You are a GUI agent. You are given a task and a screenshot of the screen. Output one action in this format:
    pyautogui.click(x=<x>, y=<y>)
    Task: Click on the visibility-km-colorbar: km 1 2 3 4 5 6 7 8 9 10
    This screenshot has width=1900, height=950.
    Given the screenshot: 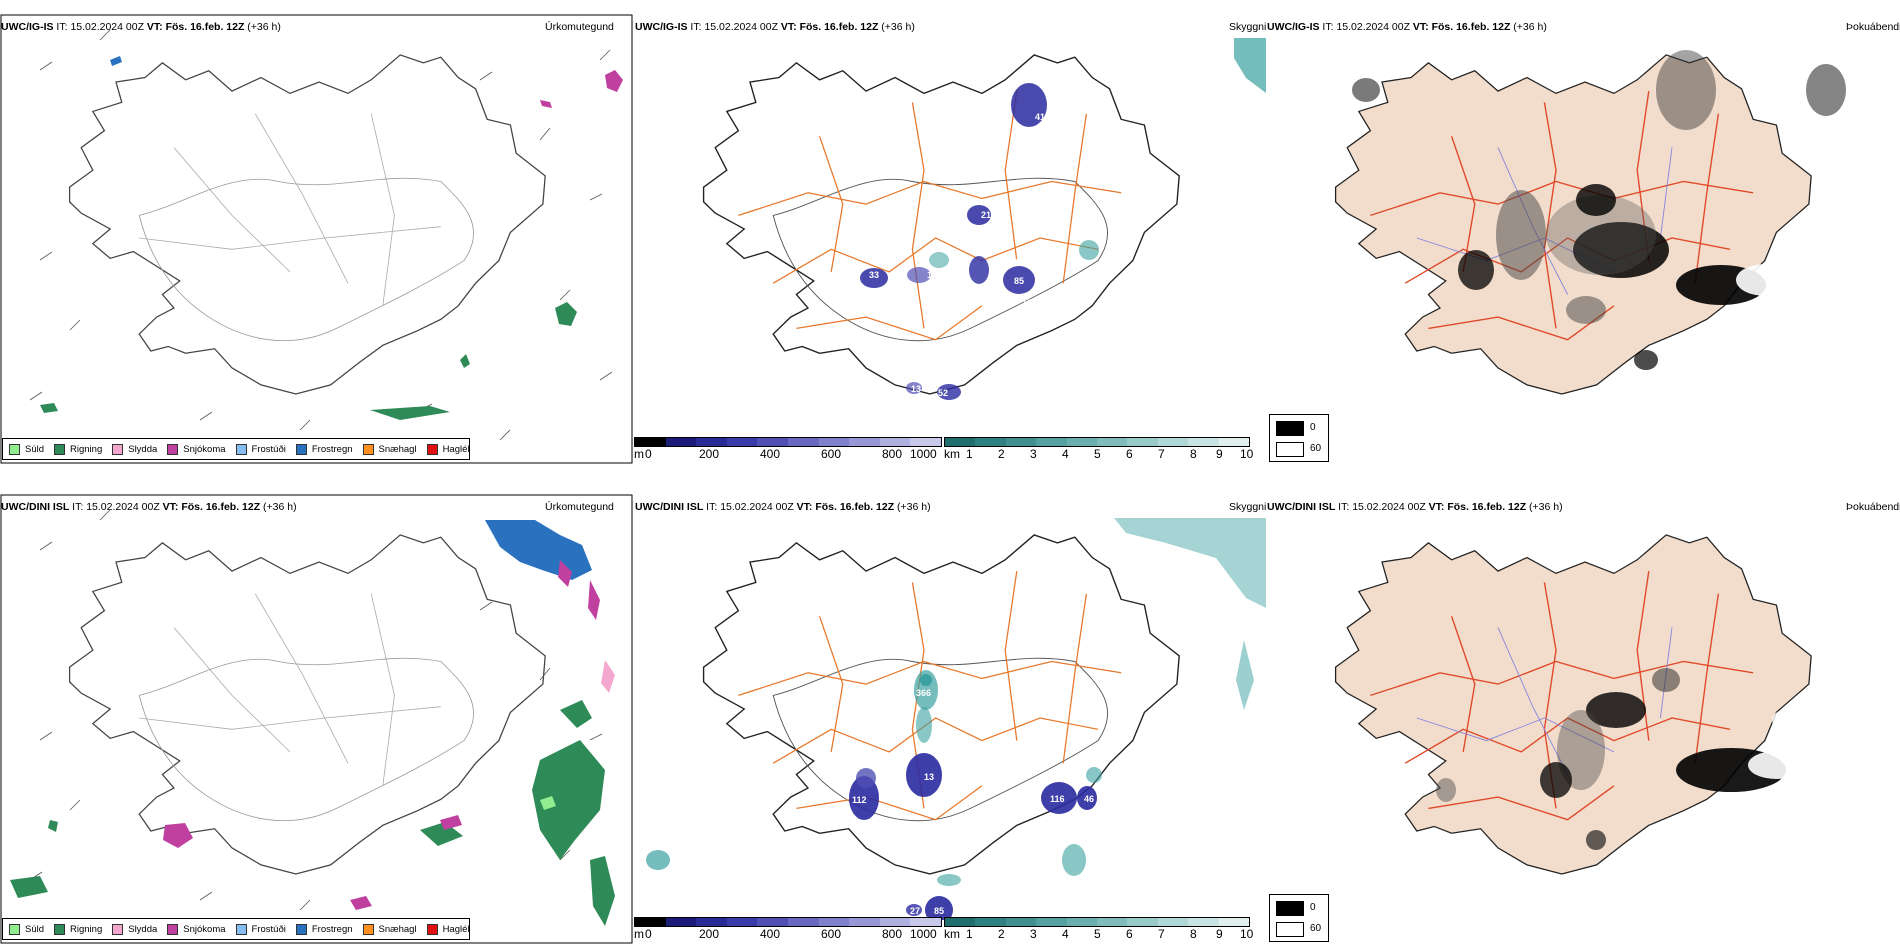 What is the action you would take?
    pyautogui.click(x=1102, y=449)
    